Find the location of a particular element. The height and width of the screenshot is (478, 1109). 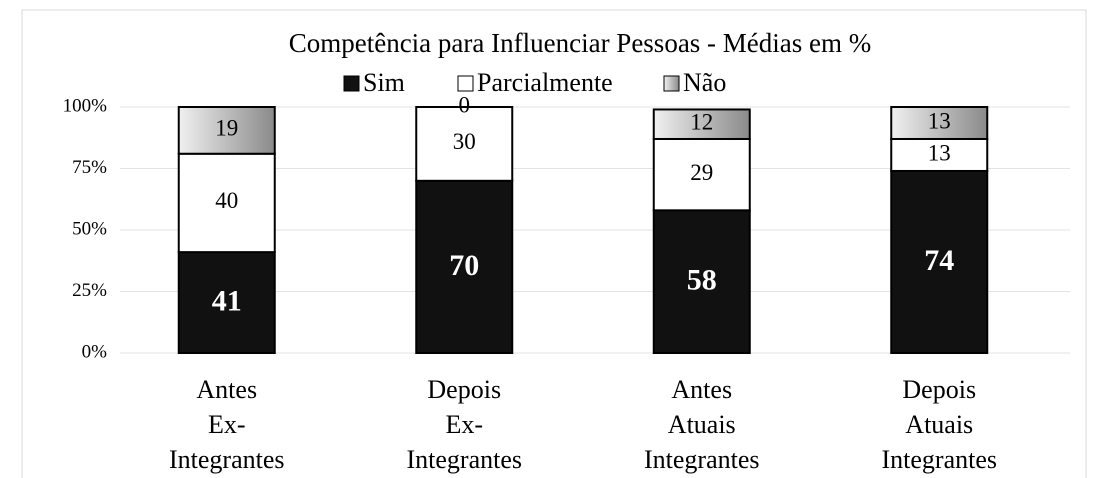

data-label: 58 is located at coordinates (702, 280).